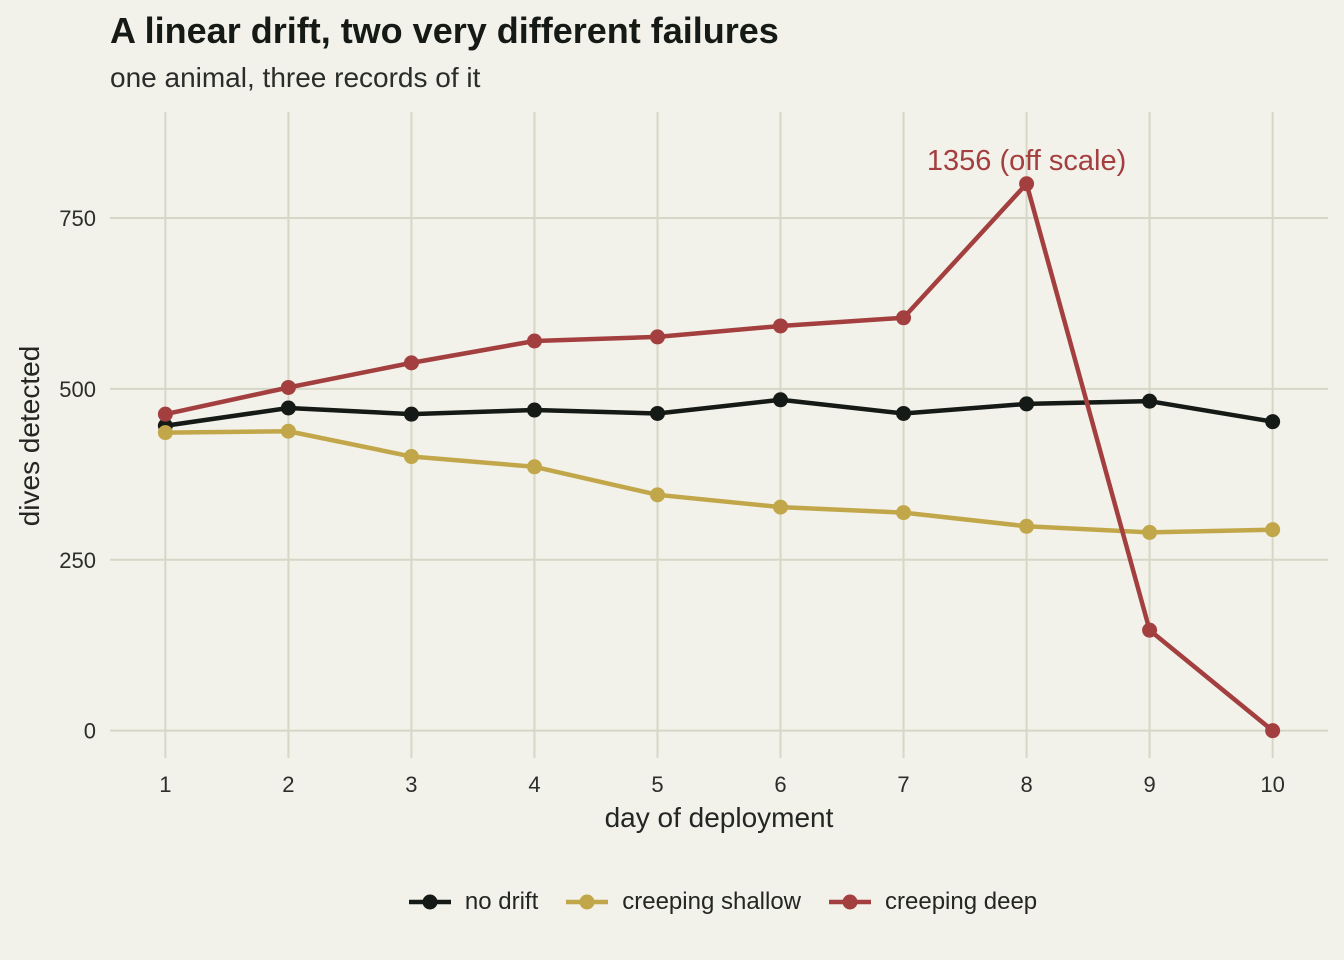 This screenshot has height=960, width=1344. Describe the element at coordinates (29, 436) in the screenshot. I see `y-axis-title: dives detected` at that location.